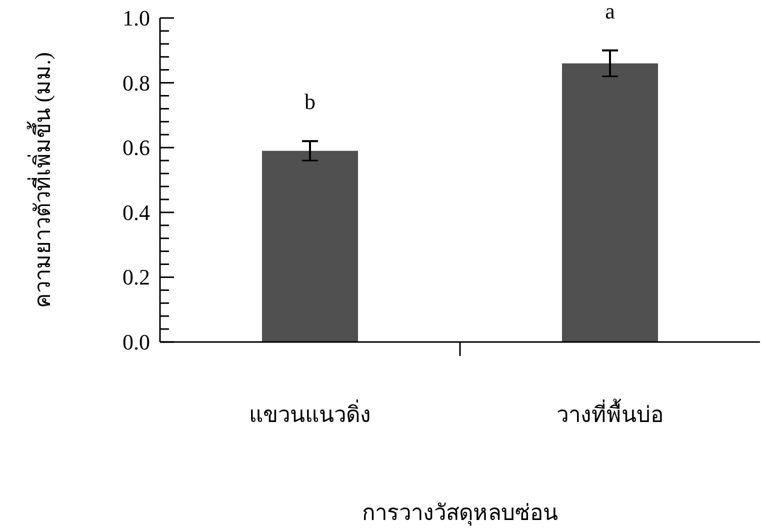 Image resolution: width=761 pixels, height=529 pixels. Describe the element at coordinates (610, 413) in the screenshot. I see `x-tick-label: วางที่พื้นบ่อ` at that location.